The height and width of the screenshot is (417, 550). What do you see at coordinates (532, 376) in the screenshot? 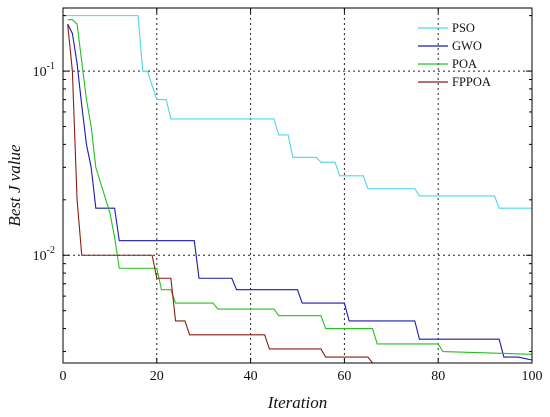
I see `x-tick-label: 100` at bounding box center [532, 376].